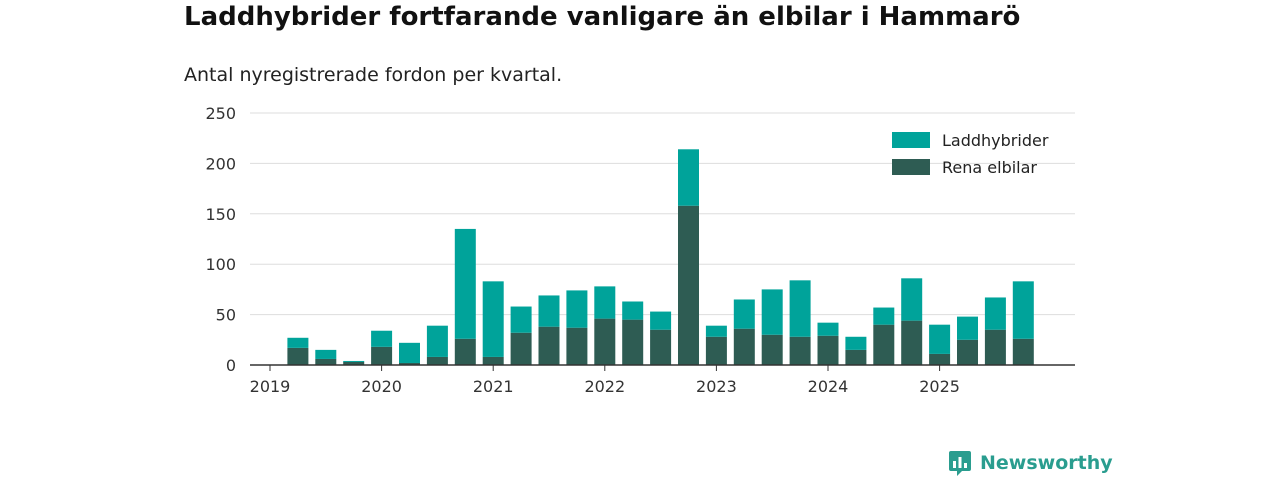 This screenshot has width=1280, height=480. I want to click on y-tick-label: 50, so click(226, 315).